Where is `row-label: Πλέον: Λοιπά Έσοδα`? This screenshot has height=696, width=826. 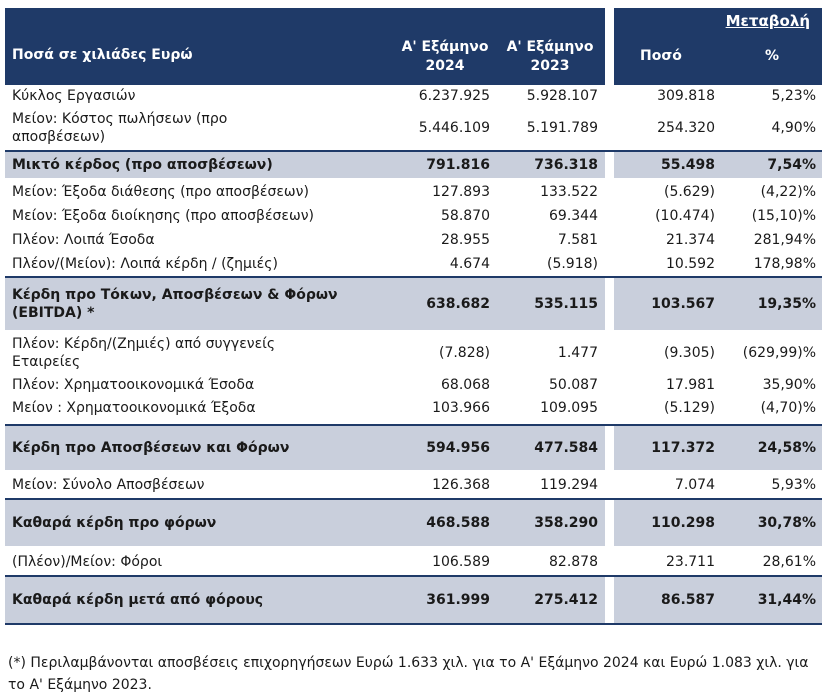
row-label: Πλέον: Λοιπά Έσοδα is located at coordinates (83, 240).